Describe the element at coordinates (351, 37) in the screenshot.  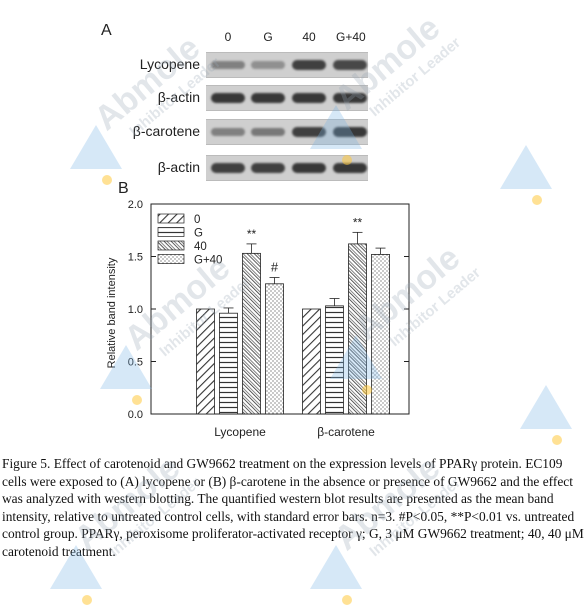
I see `lane-label: G+40` at that location.